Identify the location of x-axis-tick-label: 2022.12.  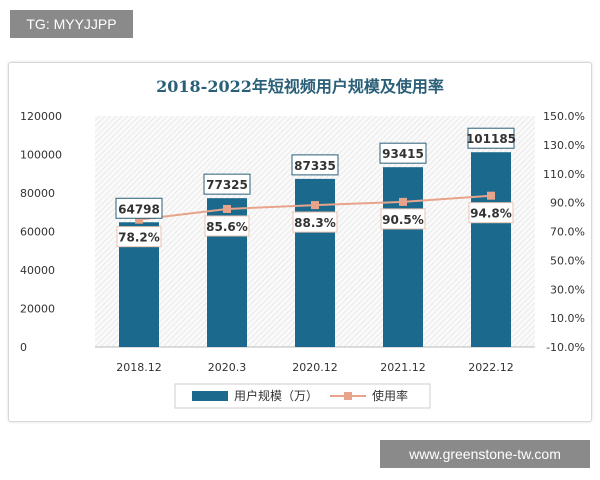
(491, 367).